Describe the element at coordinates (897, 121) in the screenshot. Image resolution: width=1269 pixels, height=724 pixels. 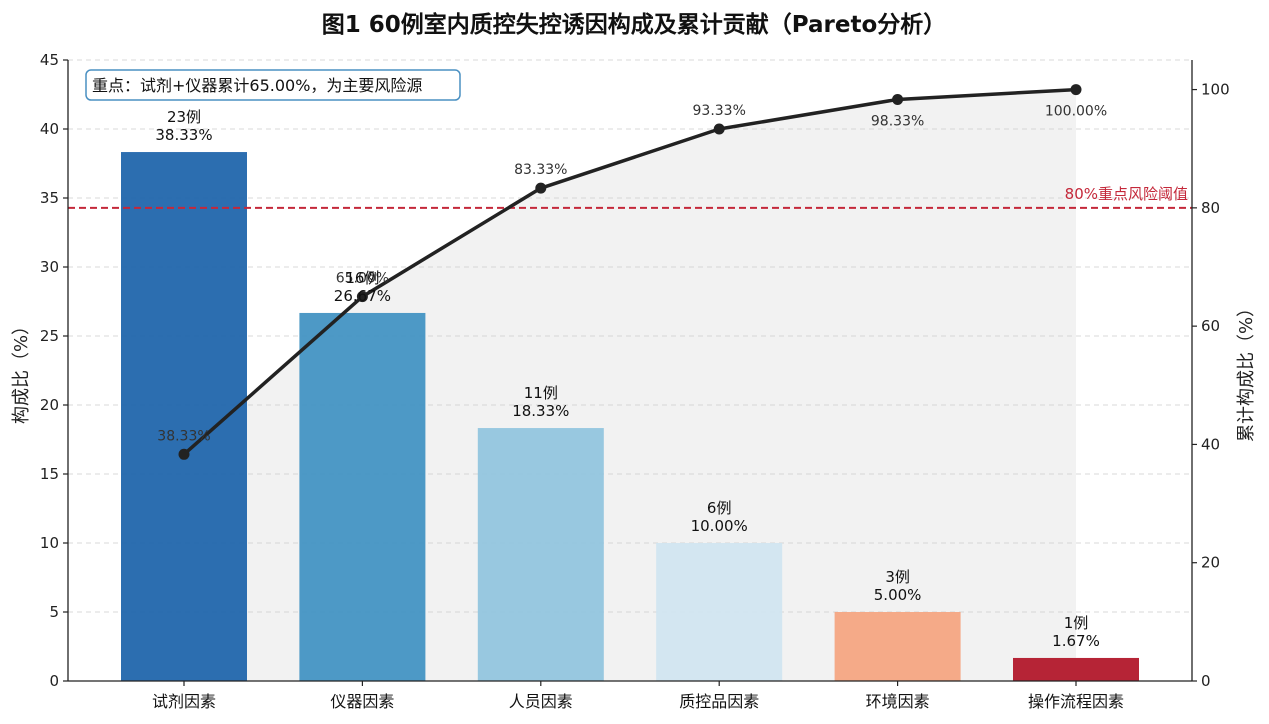
I see `cumulative-label: 98.33%` at that location.